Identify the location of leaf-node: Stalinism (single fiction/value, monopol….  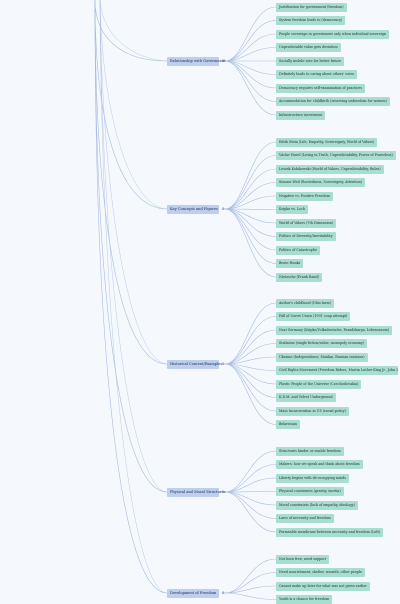
(322, 343).